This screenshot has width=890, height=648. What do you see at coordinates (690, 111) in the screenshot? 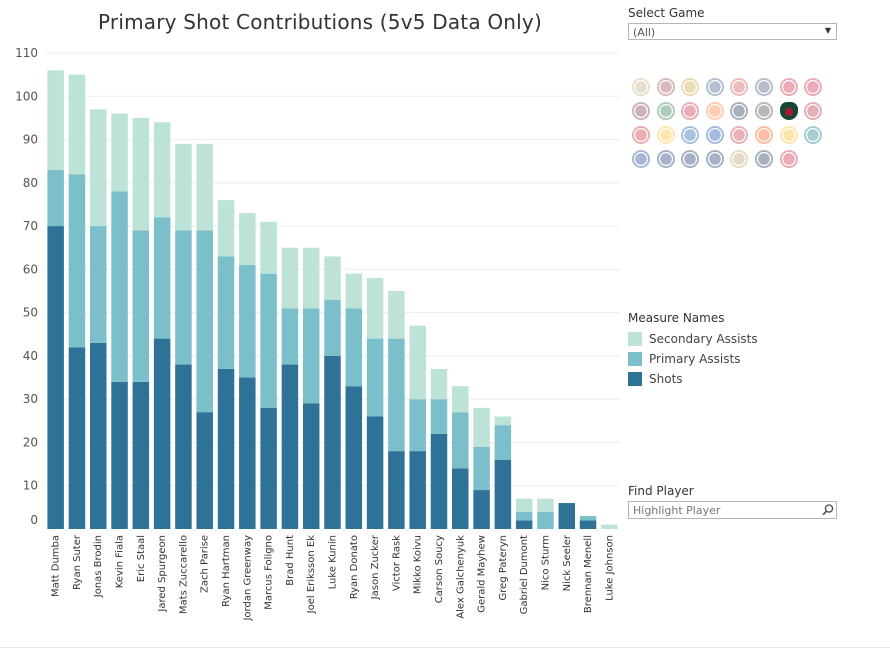
I see `red-wings-logo` at bounding box center [690, 111].